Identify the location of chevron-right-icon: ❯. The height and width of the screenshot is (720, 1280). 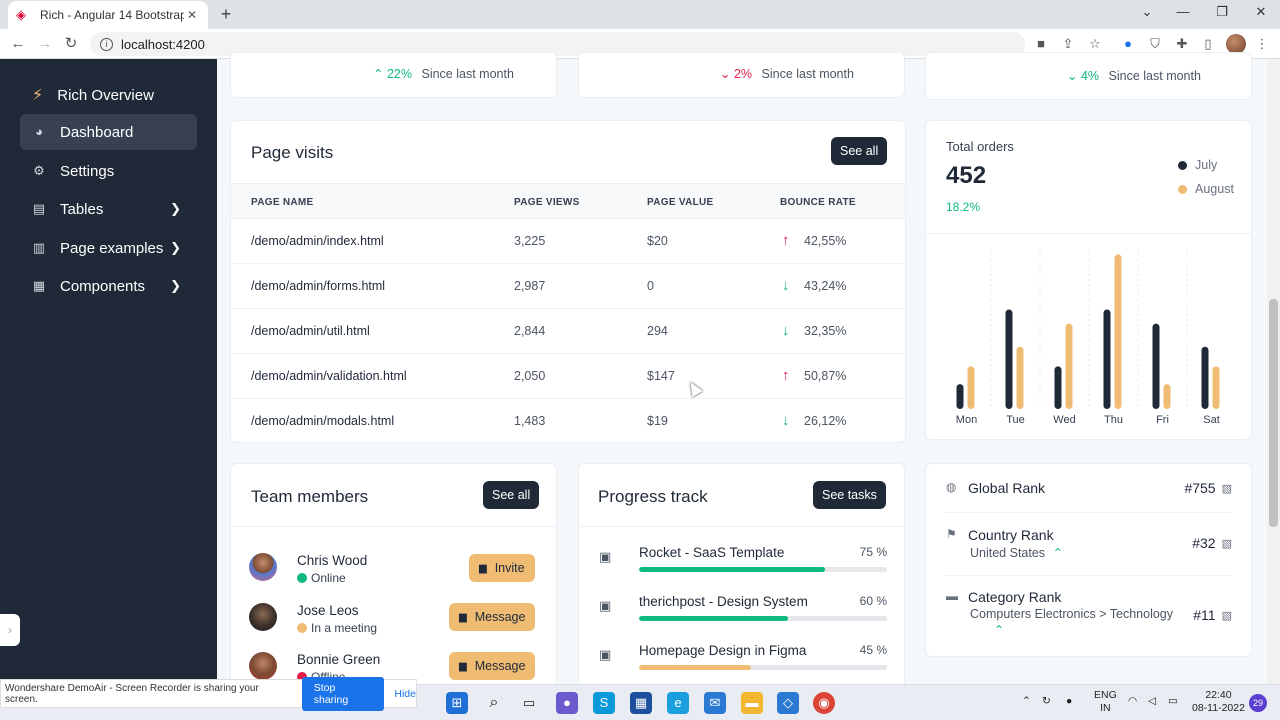
(175, 247).